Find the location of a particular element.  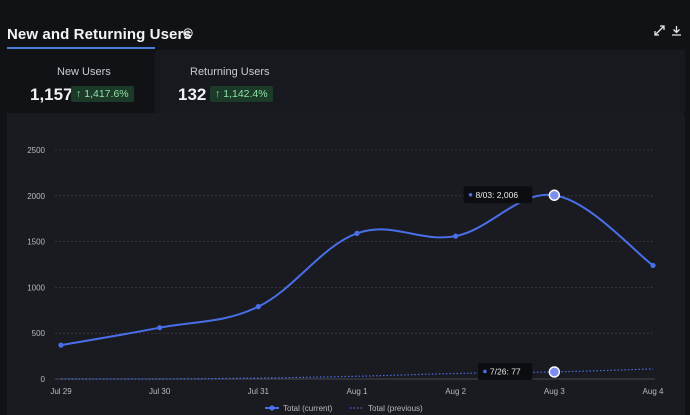

change-value: 1,142.4% is located at coordinates (245, 94).